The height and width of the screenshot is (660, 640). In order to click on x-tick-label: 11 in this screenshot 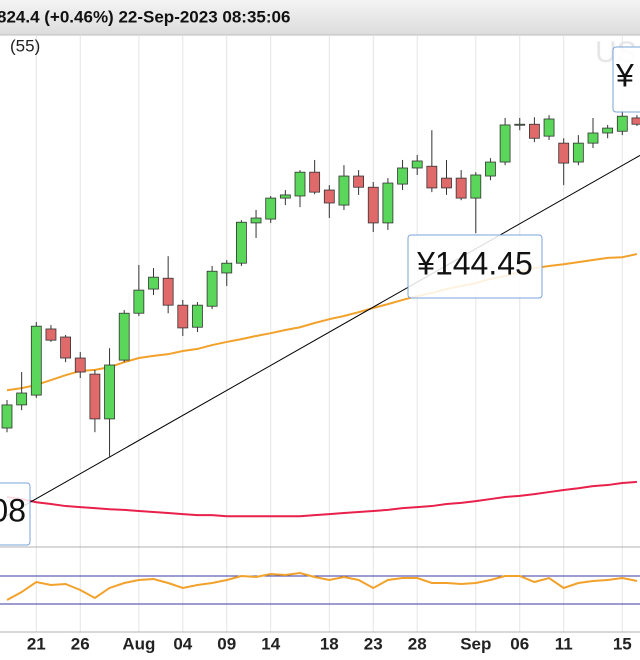, I will do `click(564, 643)`.